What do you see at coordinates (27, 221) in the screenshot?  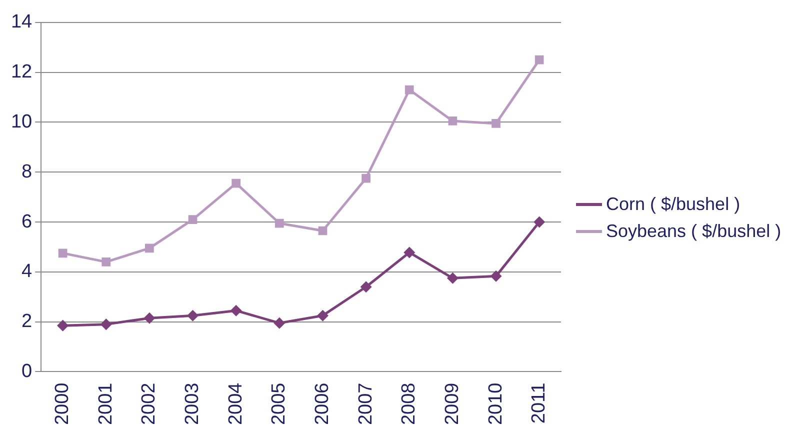 I see `y-tick-label: 6` at bounding box center [27, 221].